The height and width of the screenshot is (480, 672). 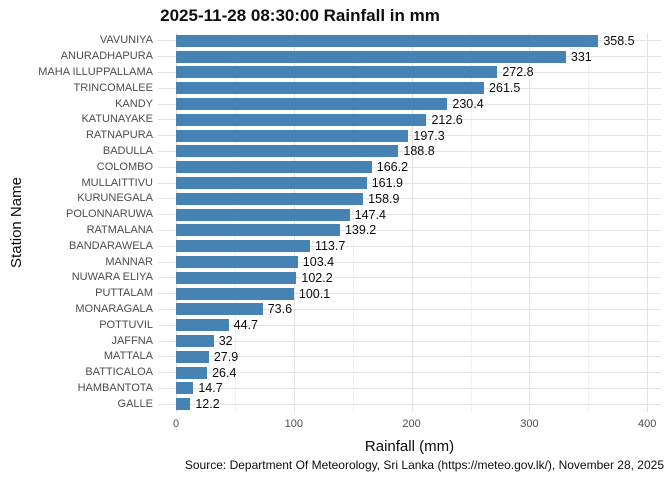 I want to click on station-label: MATTALA, so click(x=128, y=356).